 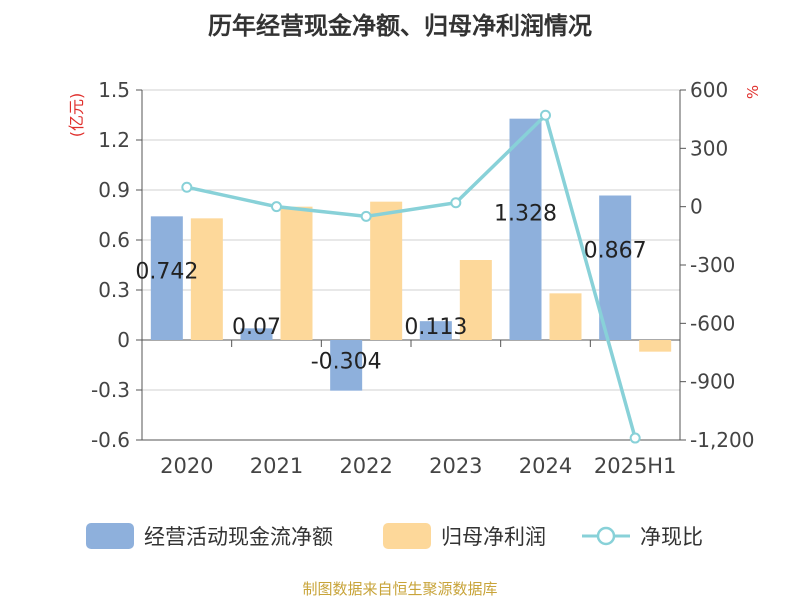 What do you see at coordinates (110, 440) in the screenshot?
I see `left-tick-label: -0.6` at bounding box center [110, 440].